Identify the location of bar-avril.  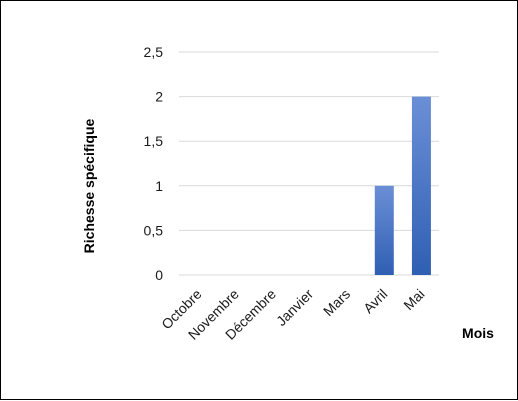
(384, 230).